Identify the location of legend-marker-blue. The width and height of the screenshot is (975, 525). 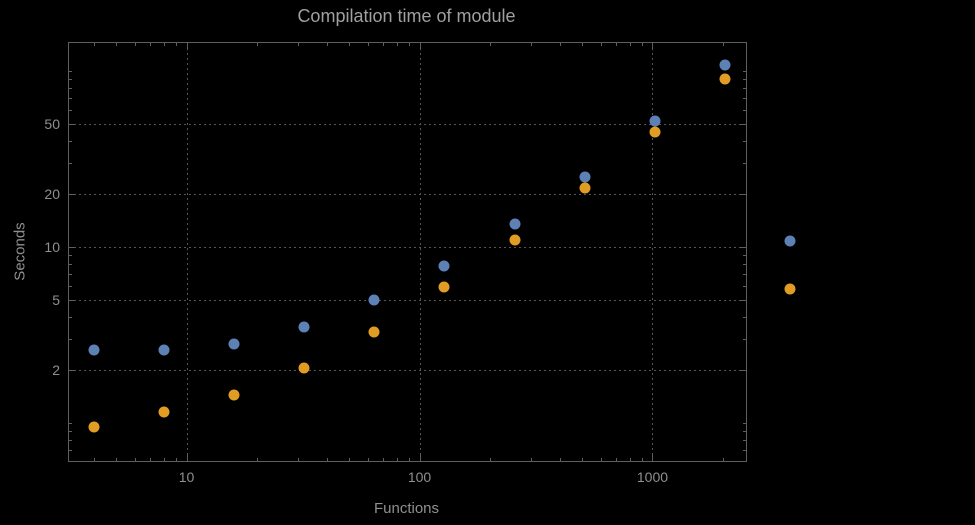
(790, 241).